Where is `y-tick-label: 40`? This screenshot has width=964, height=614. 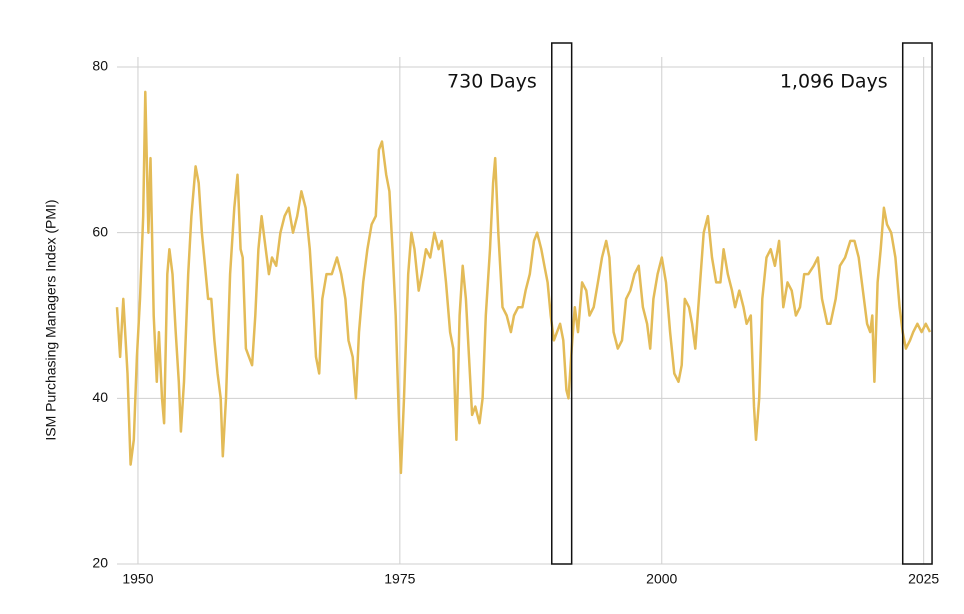 y-tick-label: 40 is located at coordinates (100, 397).